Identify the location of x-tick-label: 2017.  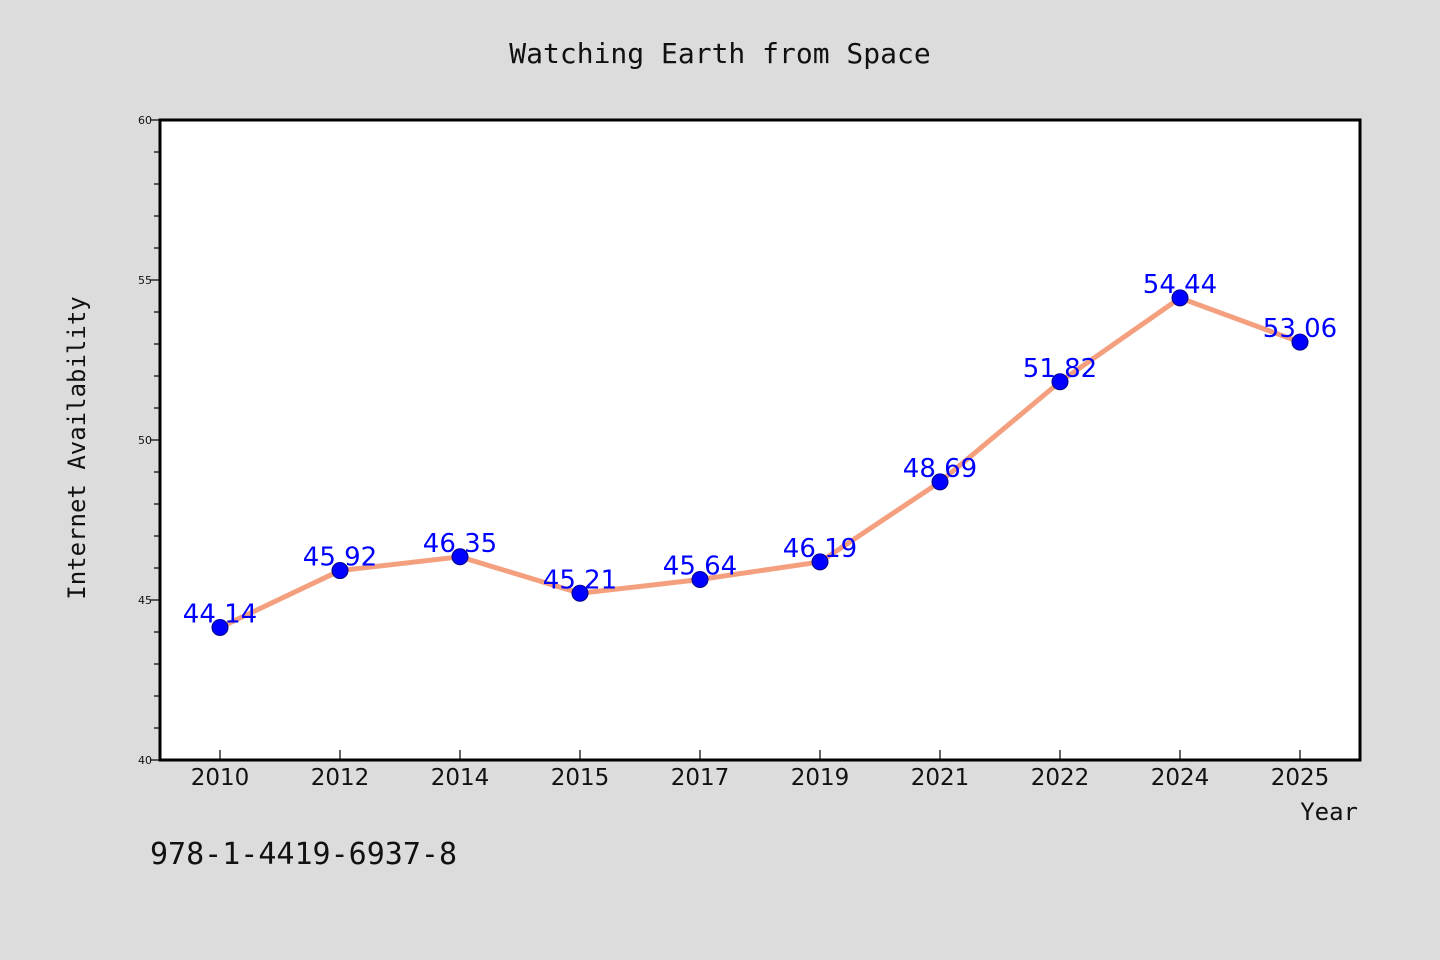
(700, 778).